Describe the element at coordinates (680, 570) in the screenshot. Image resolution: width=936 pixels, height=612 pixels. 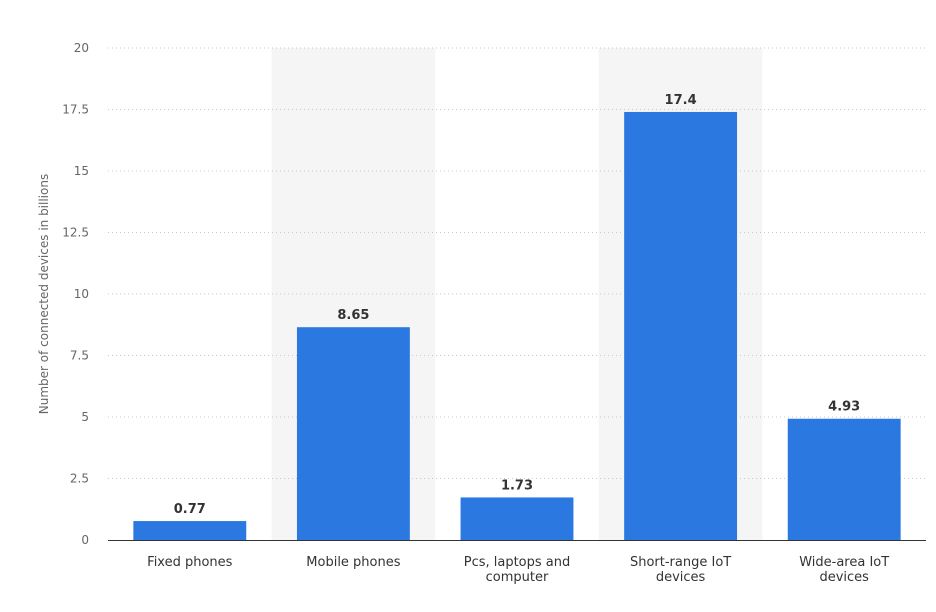
I see `x-tick-label: Short-range IoT devices` at that location.